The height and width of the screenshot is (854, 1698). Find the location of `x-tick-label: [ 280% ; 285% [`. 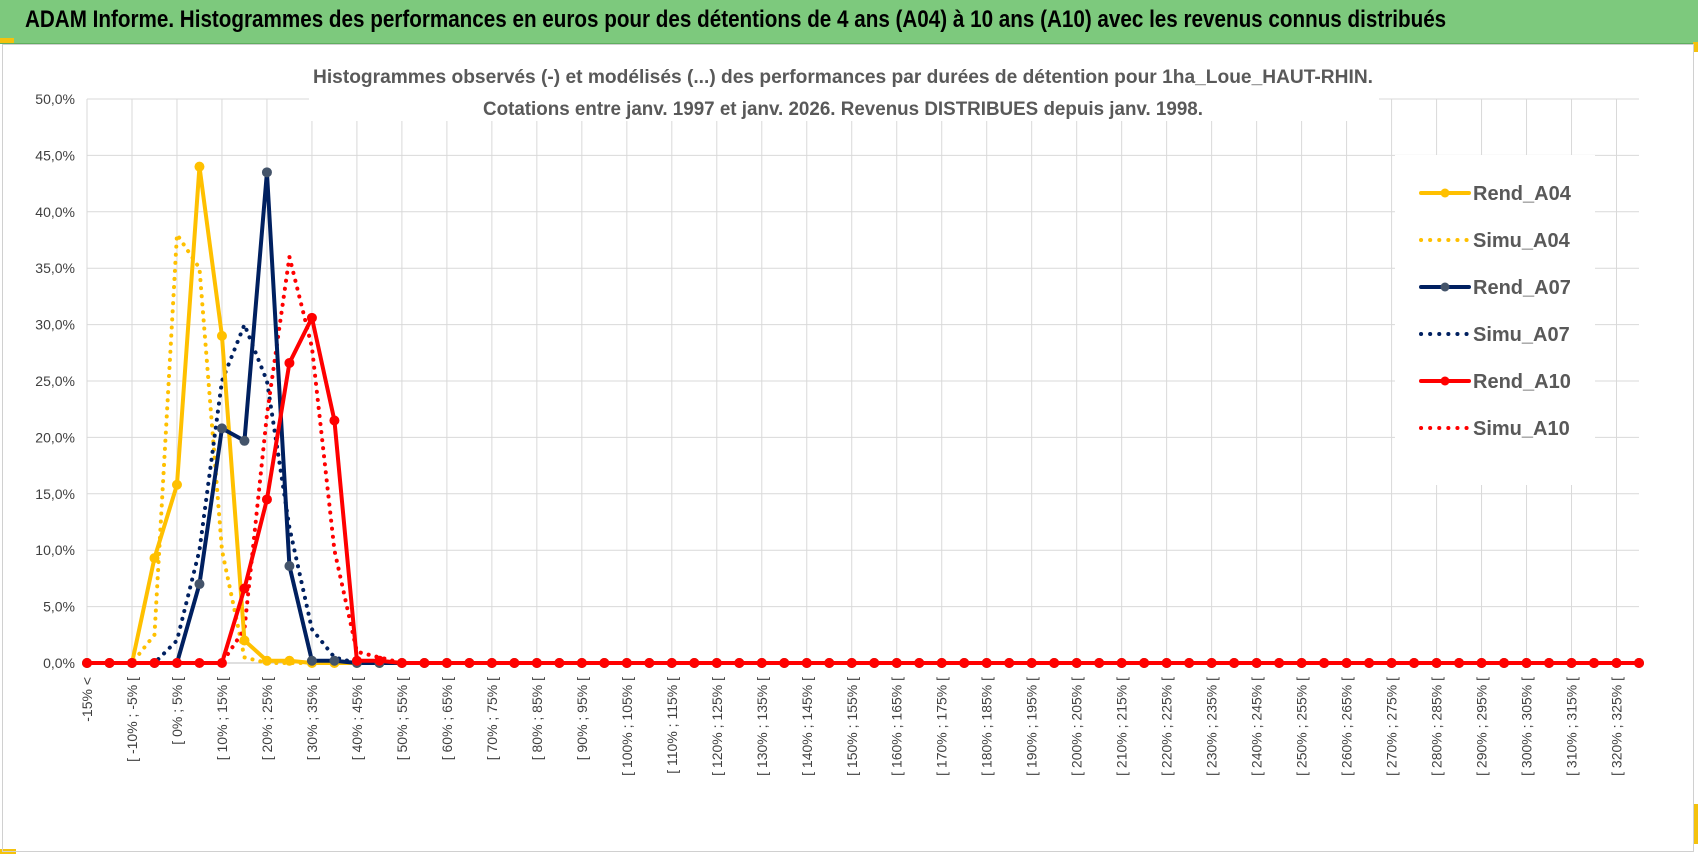

x-tick-label: [ 280% ; 285% [ is located at coordinates (1437, 726).